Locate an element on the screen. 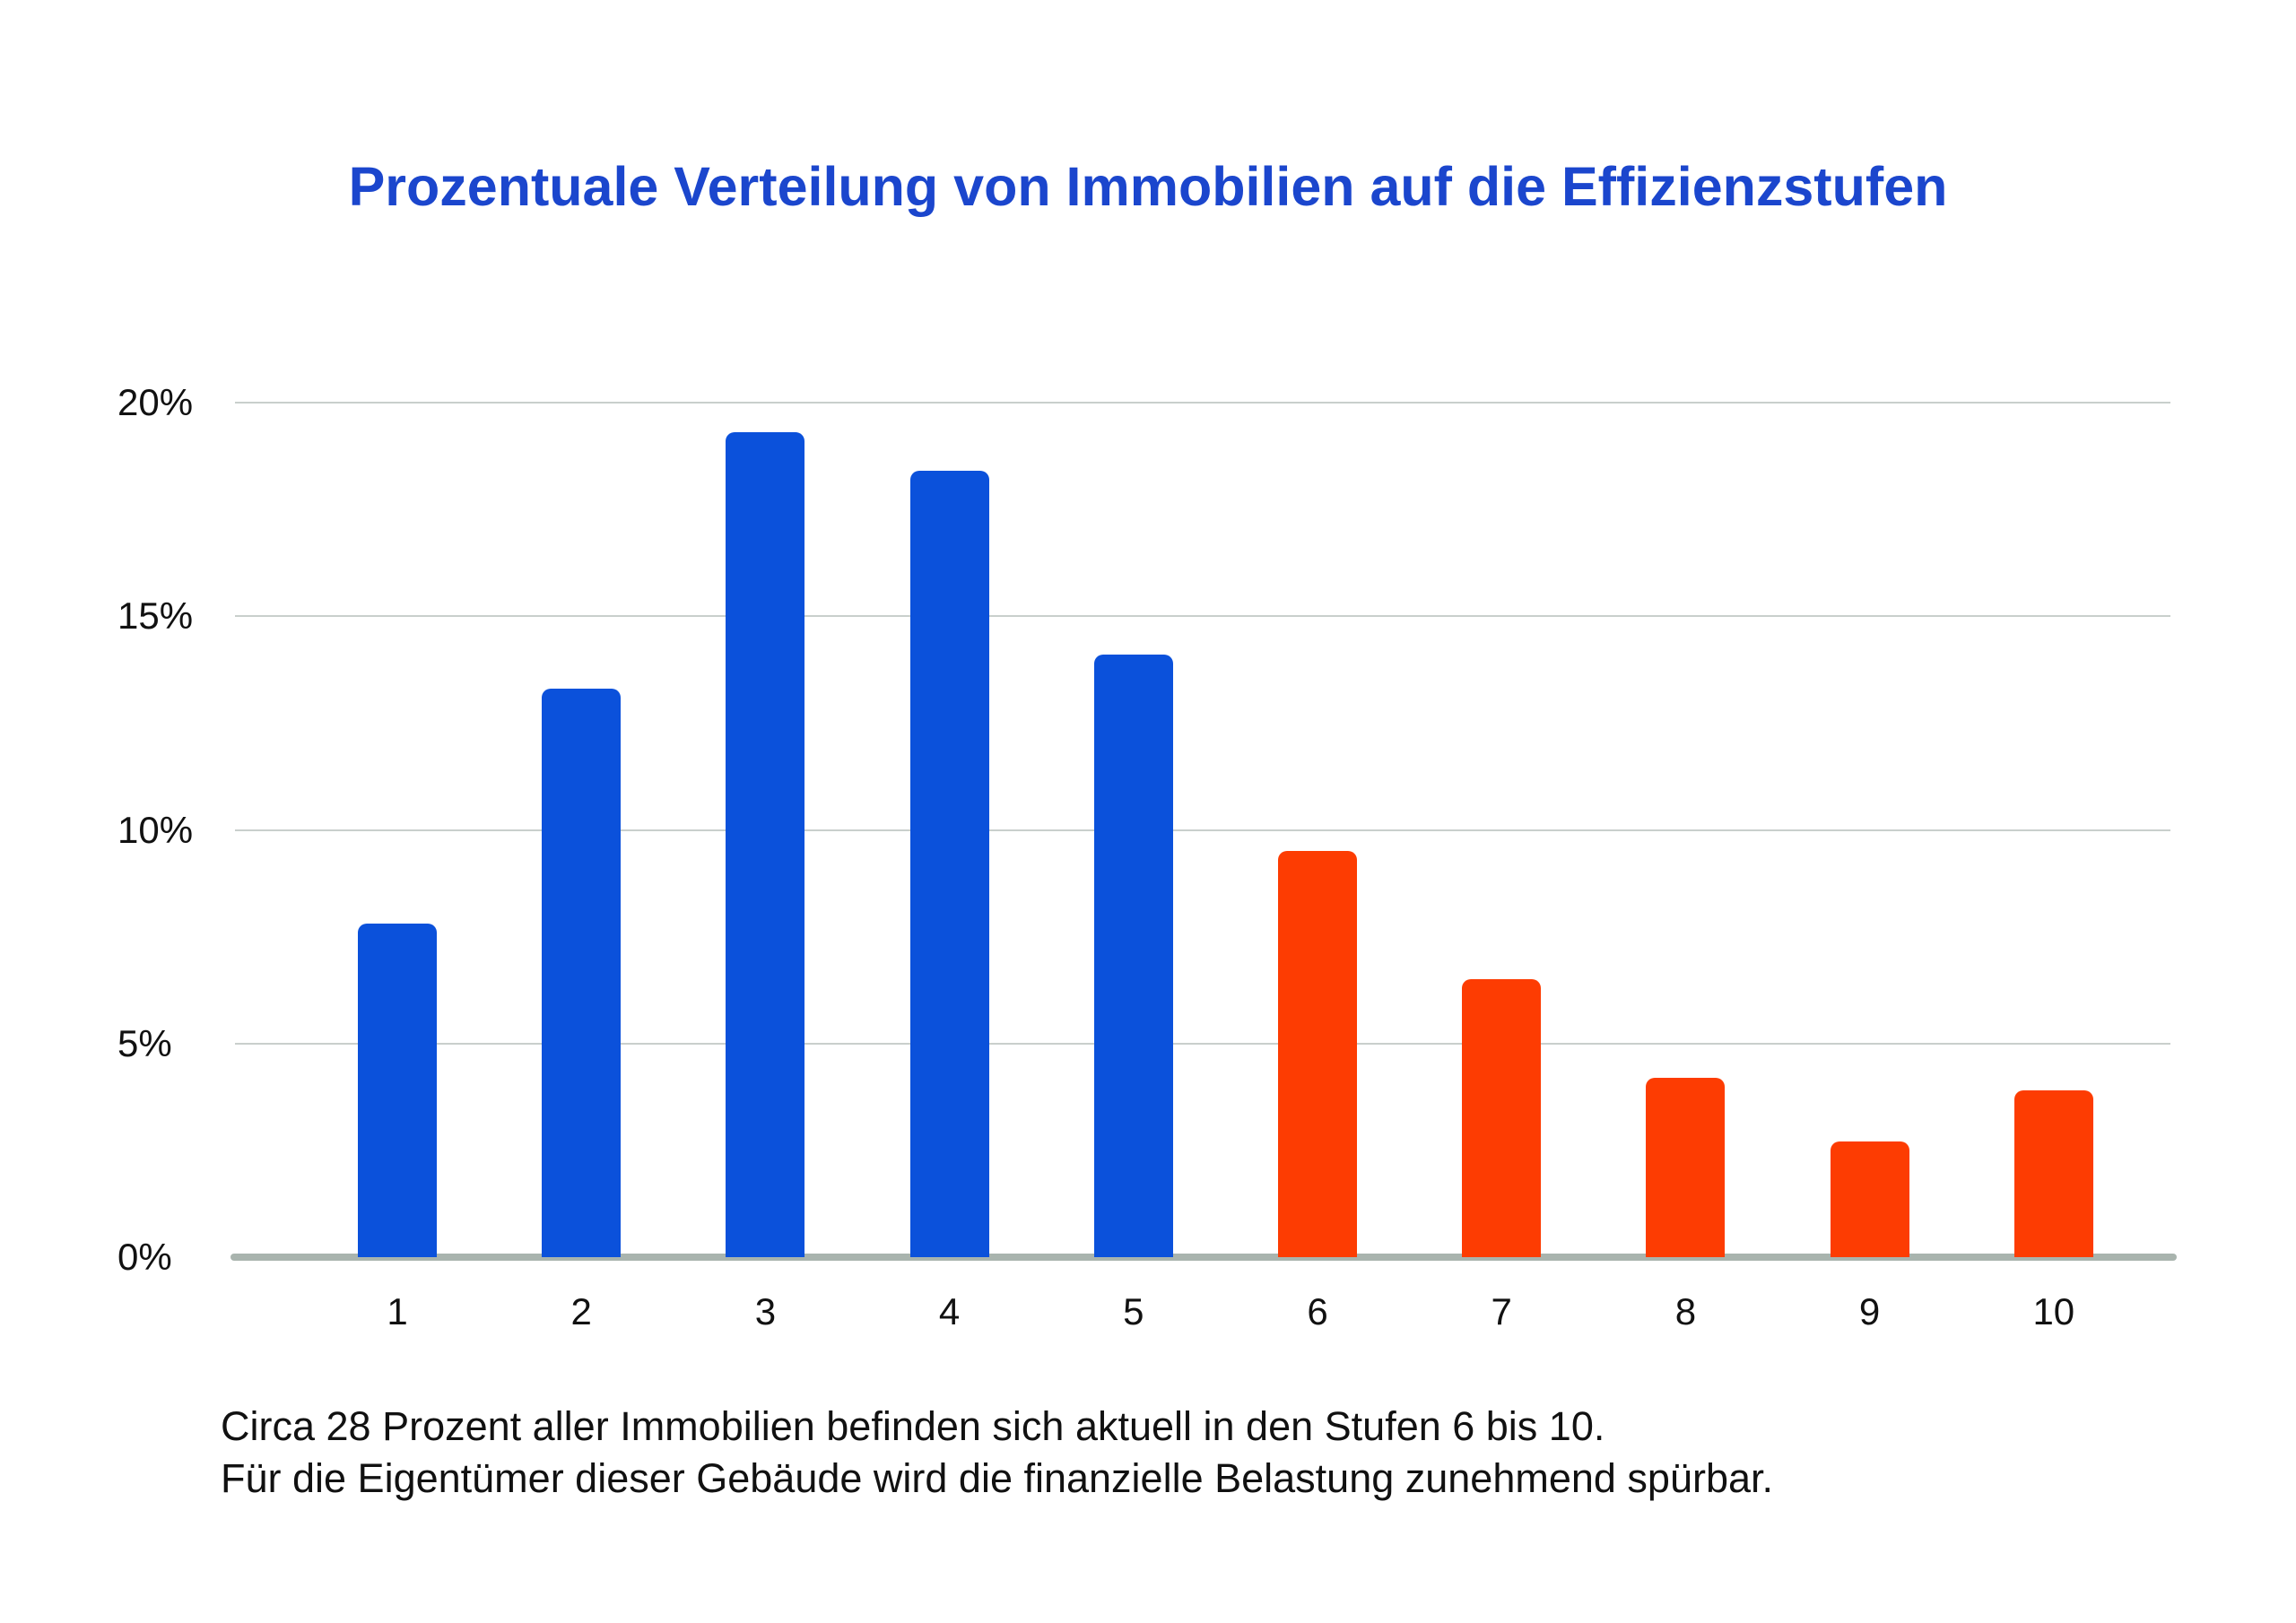 The image size is (2296, 1623). x-axis-baseline is located at coordinates (1203, 1257).